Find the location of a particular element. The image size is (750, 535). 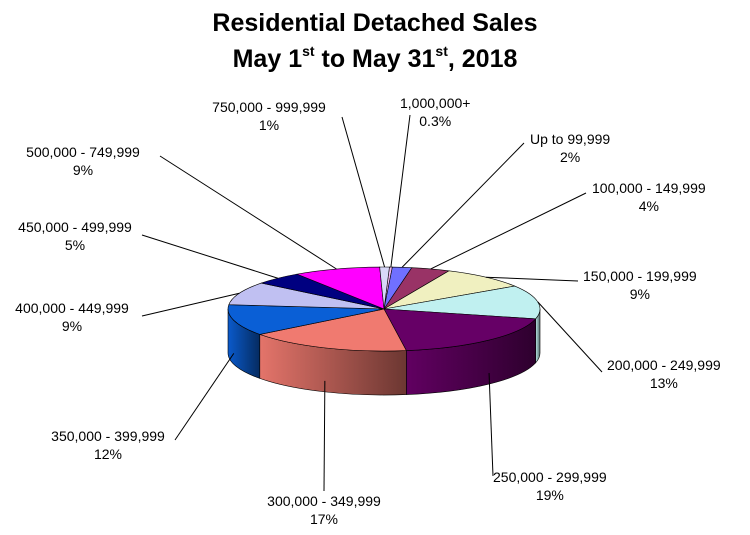

slice-value-1: 2% is located at coordinates (570, 157).